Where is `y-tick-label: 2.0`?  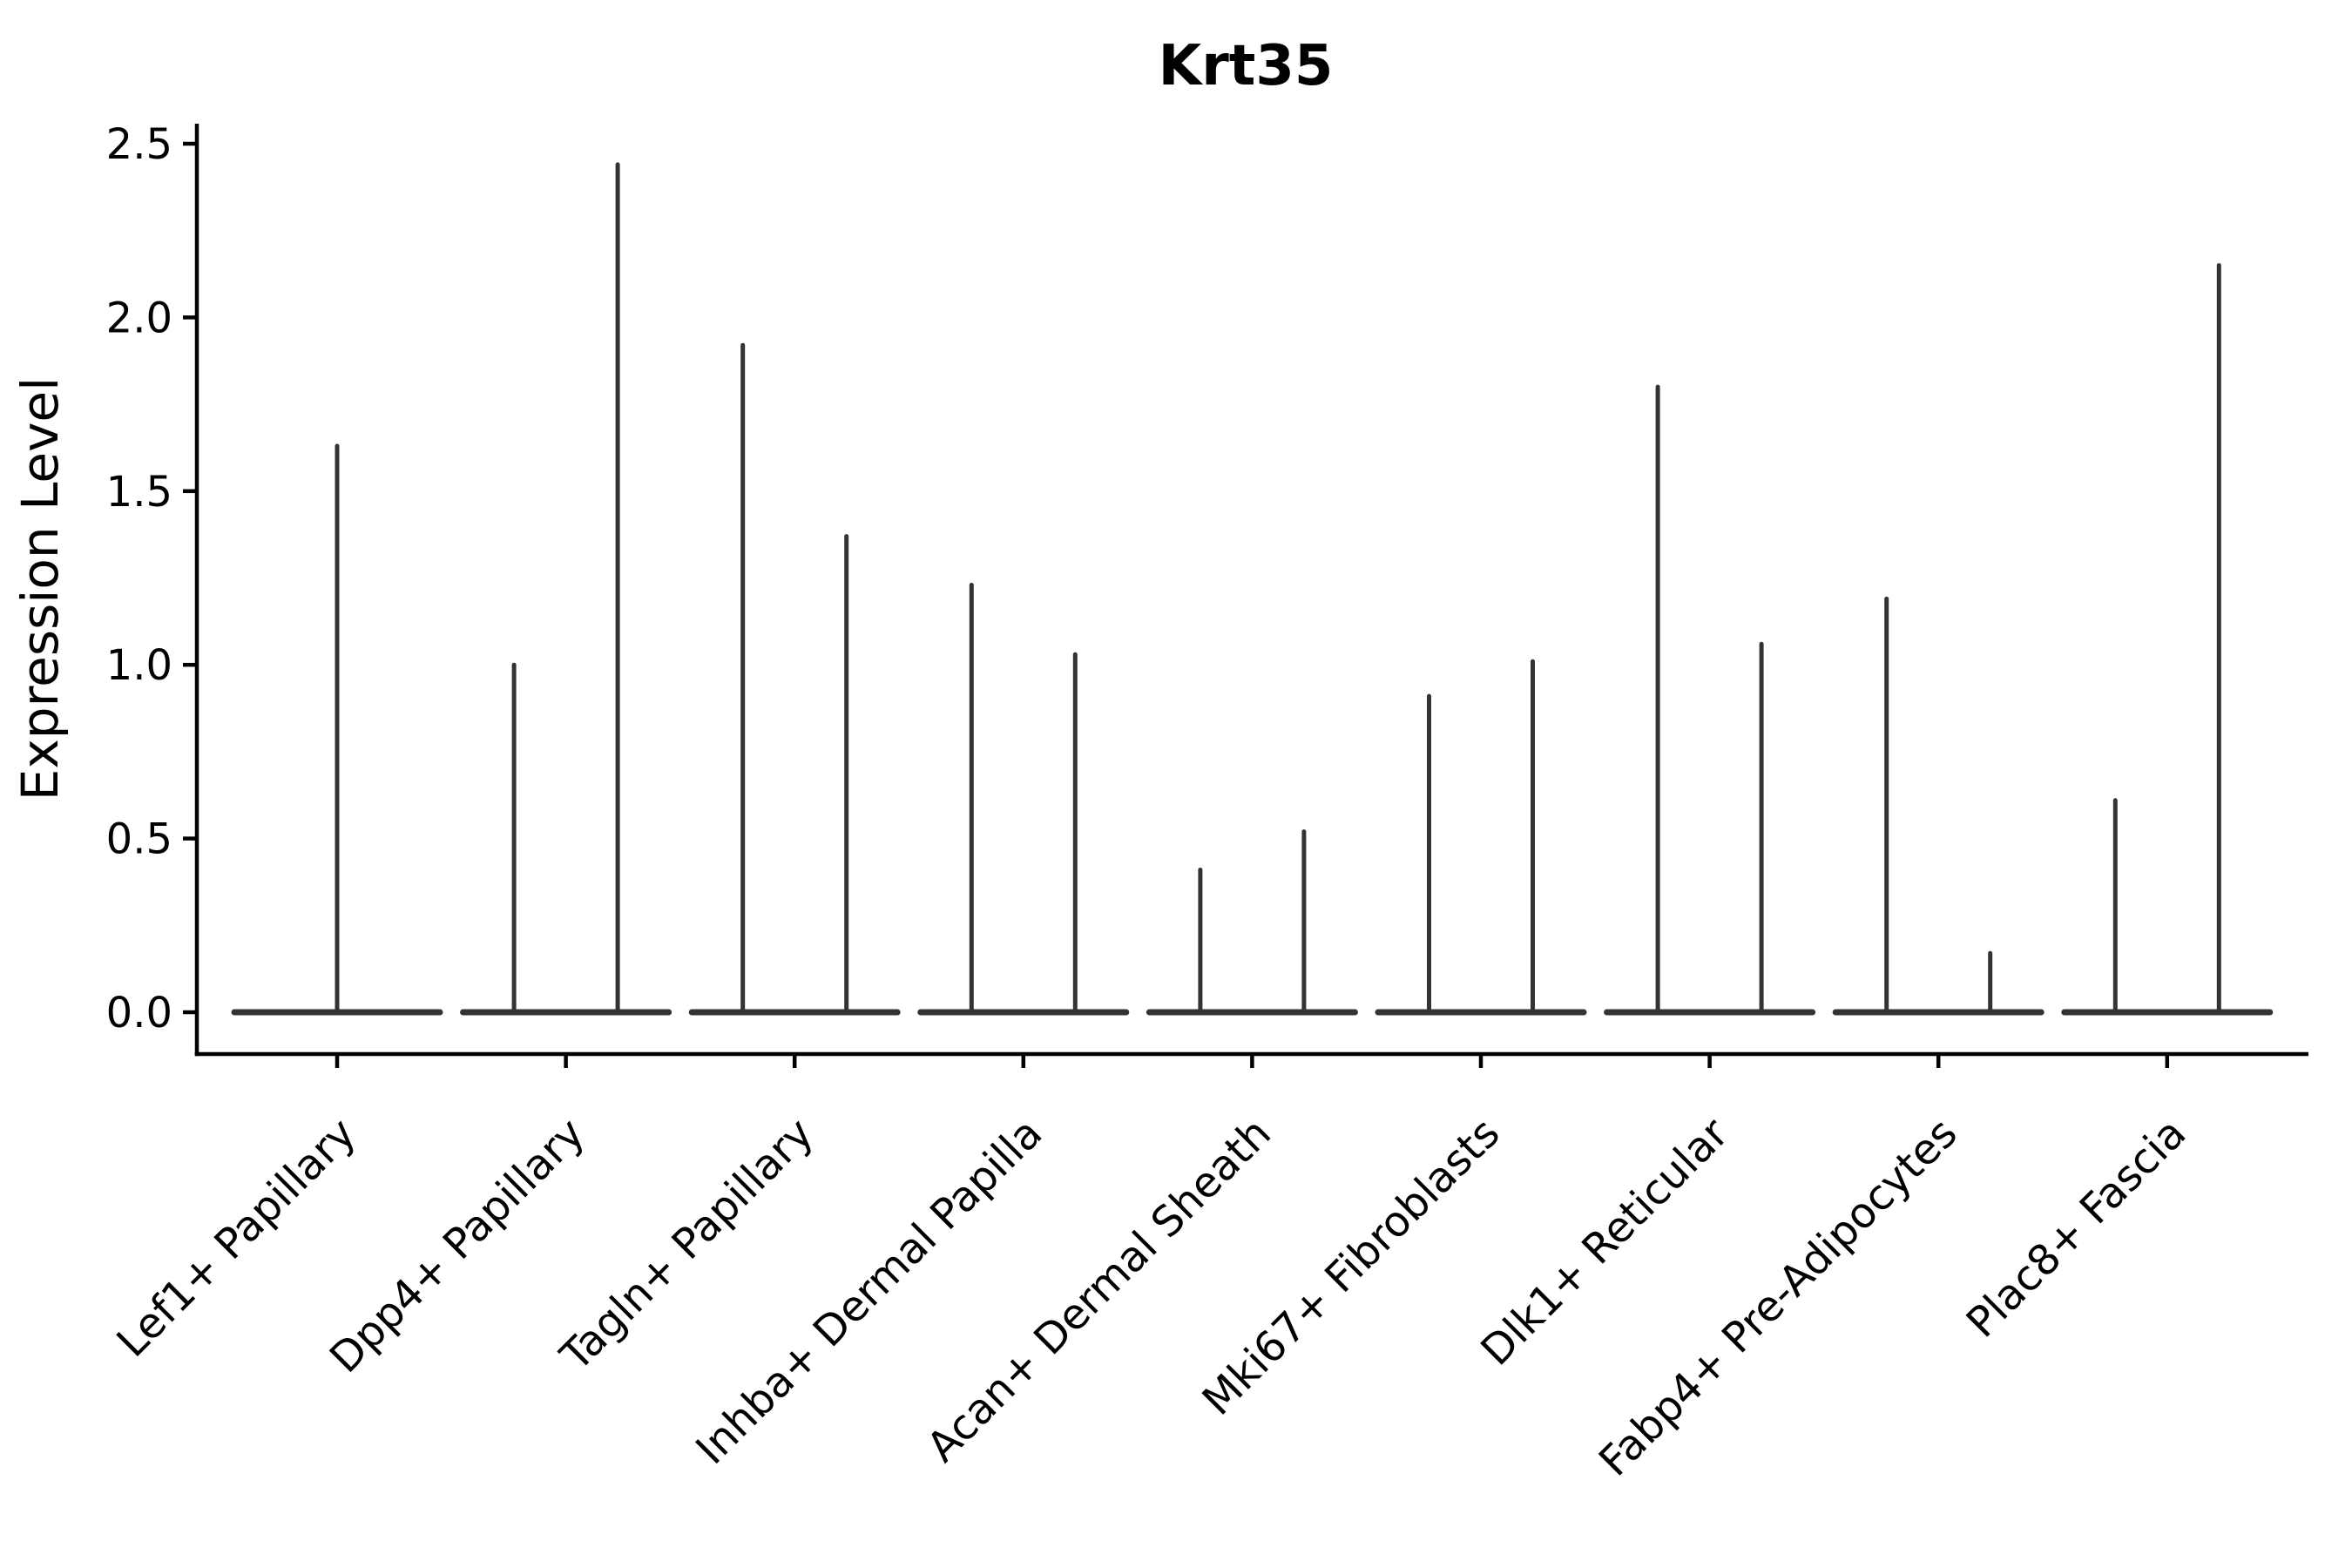
y-tick-label: 2.0 is located at coordinates (139, 318).